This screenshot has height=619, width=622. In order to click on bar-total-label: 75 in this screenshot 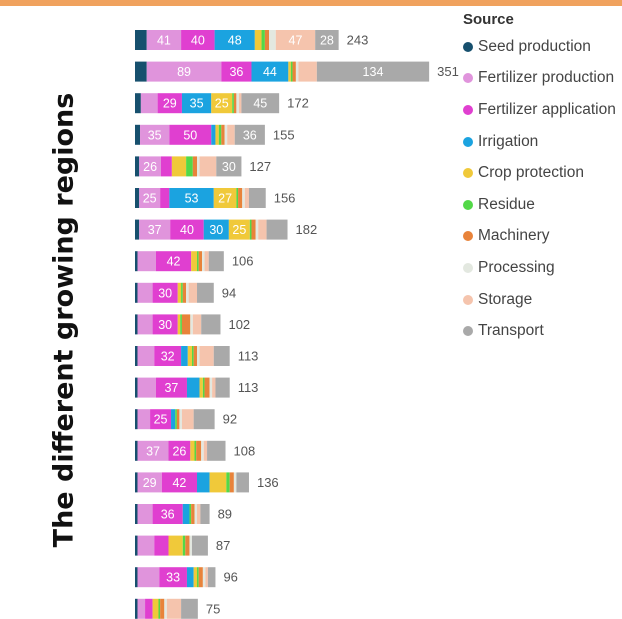, I will do `click(213, 608)`.